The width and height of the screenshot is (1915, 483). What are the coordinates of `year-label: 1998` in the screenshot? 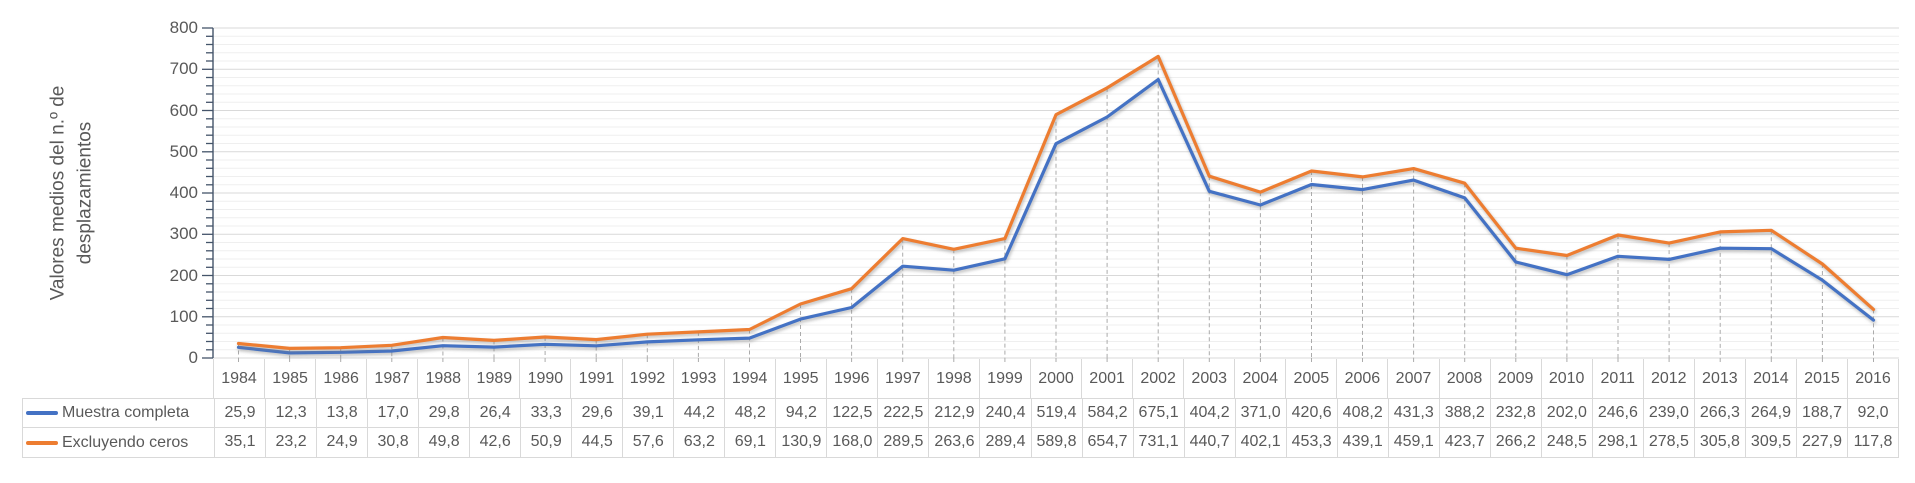 It's located at (953, 378).